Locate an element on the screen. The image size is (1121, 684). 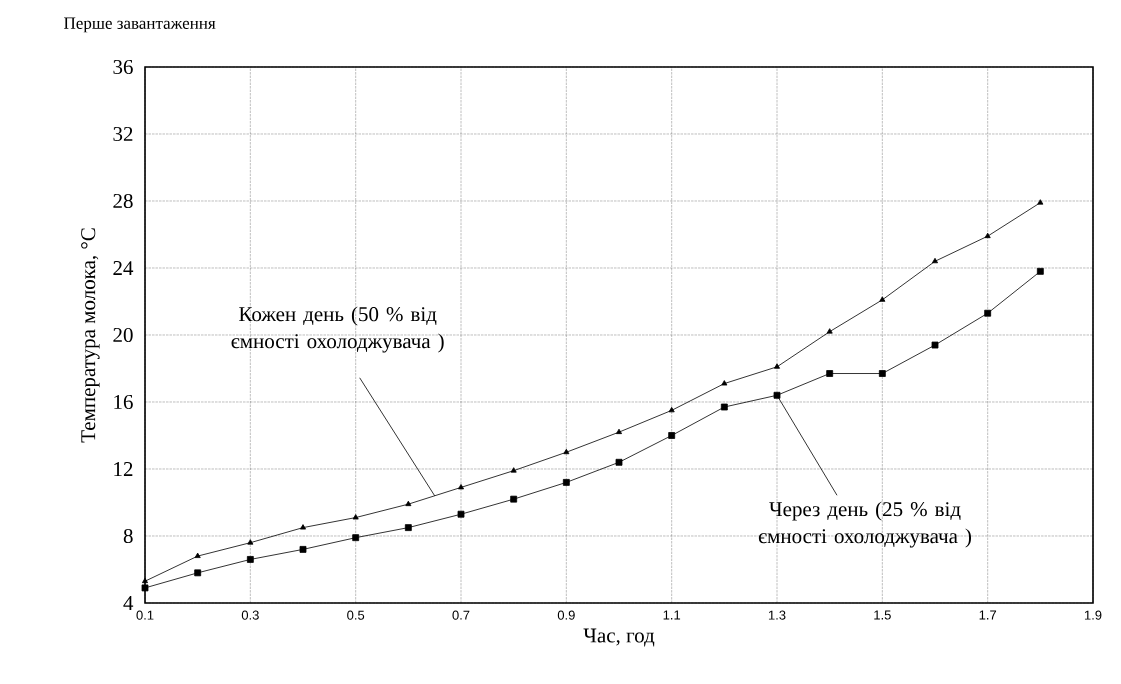
annotation: Через день (25 % від ємності охолоджувача ) is located at coordinates (865, 524).